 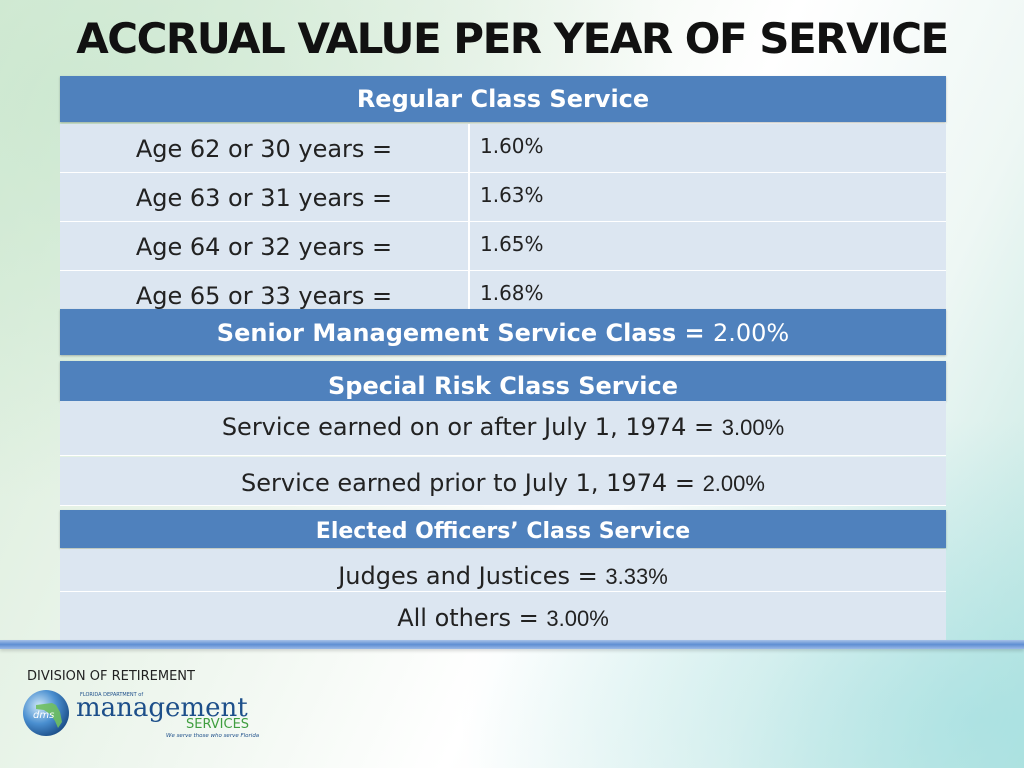 I want to click on table-row: All others = 3.00%, so click(x=503, y=616).